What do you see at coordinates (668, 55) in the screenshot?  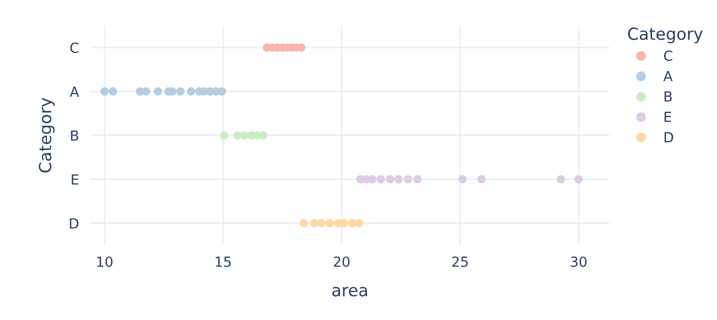 I see `legend-label: C` at bounding box center [668, 55].